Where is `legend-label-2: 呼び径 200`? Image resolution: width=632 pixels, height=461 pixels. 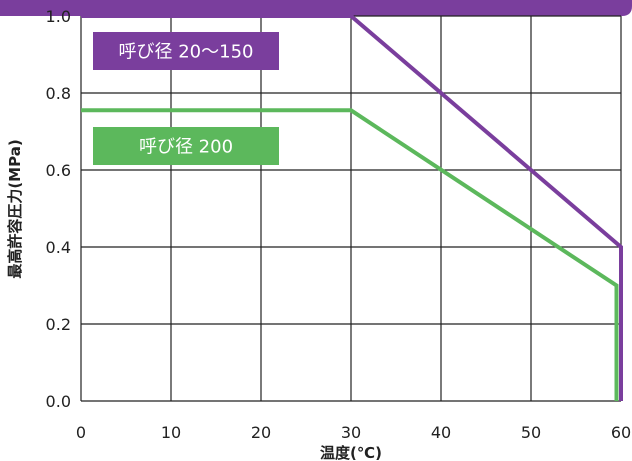 legend-label-2: 呼び径 200 is located at coordinates (186, 147).